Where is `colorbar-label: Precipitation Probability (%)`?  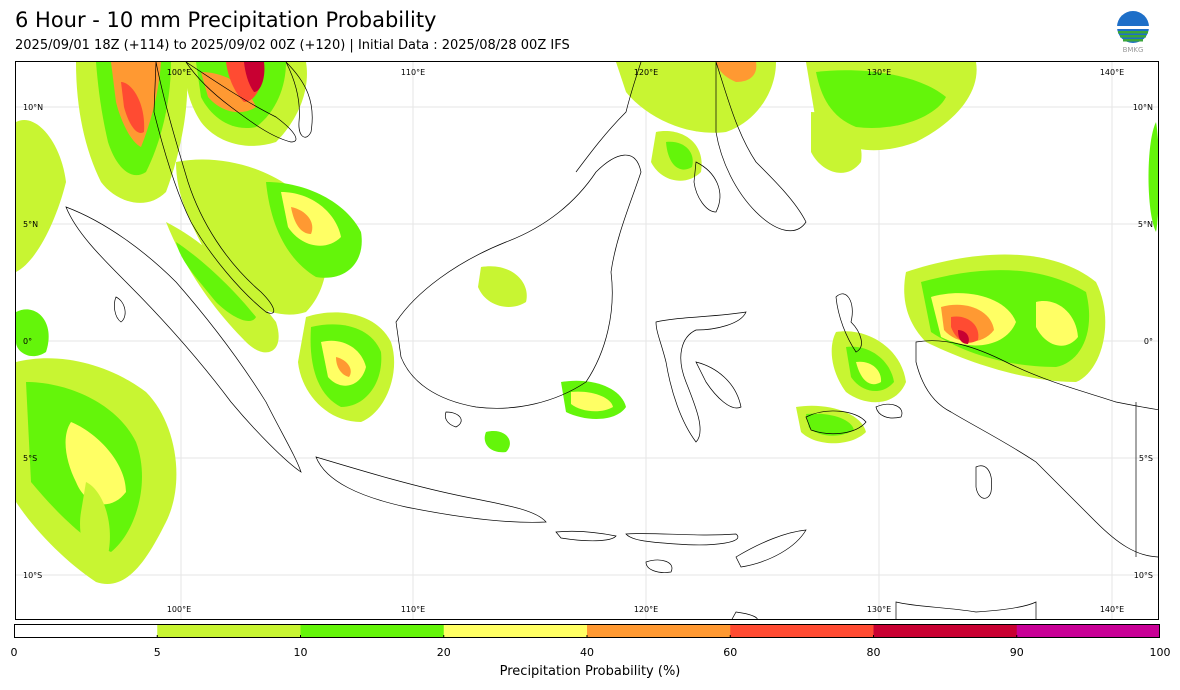
colorbar-label: Precipitation Probability (%) is located at coordinates (590, 671).